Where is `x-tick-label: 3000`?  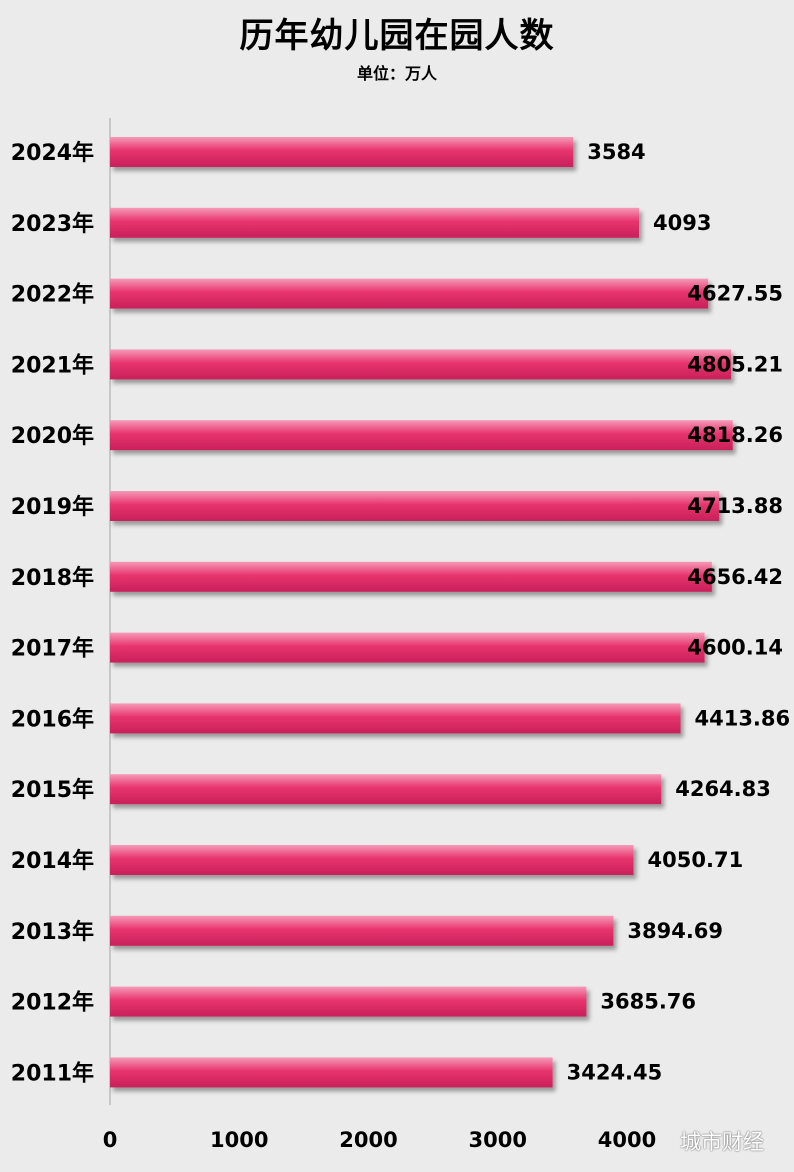
x-tick-label: 3000 is located at coordinates (498, 1140).